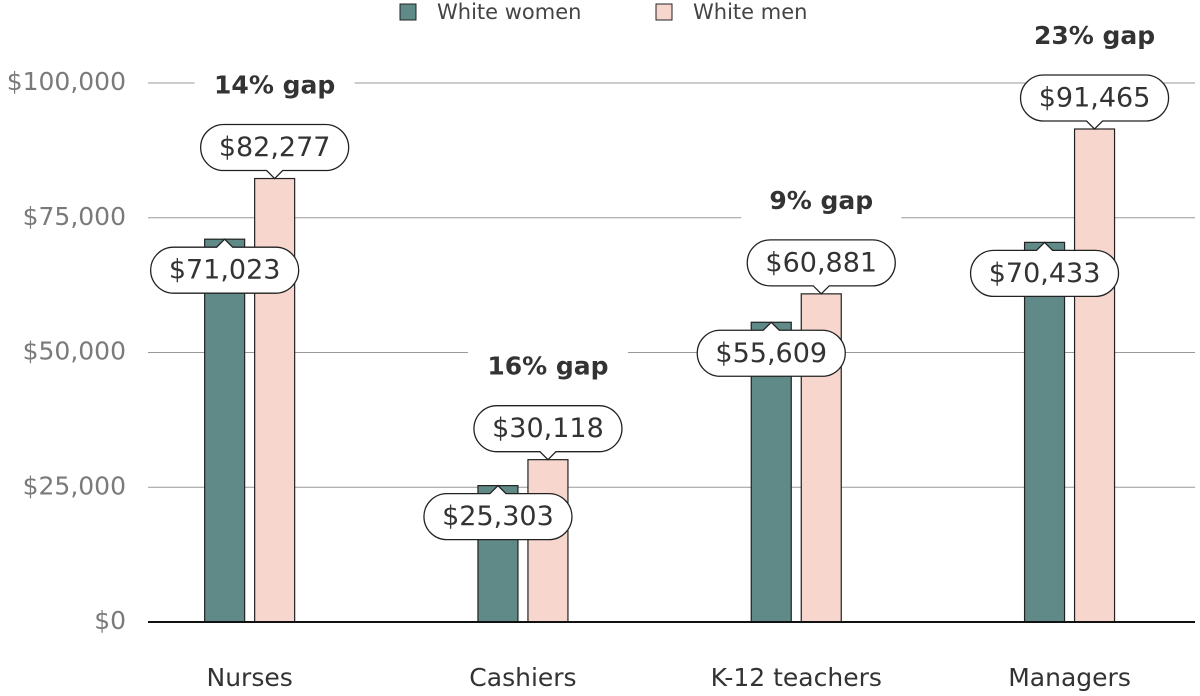  Describe the element at coordinates (821, 262) in the screenshot. I see `value-label: $60,881` at that location.